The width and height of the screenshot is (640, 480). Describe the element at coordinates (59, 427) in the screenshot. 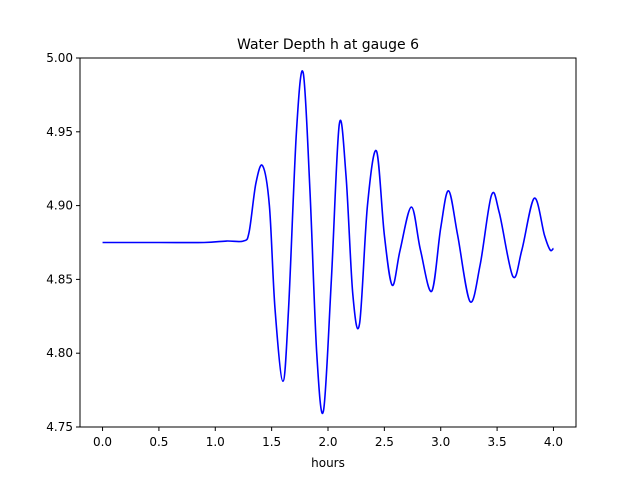

I see `y-tick-label: 4.75` at that location.